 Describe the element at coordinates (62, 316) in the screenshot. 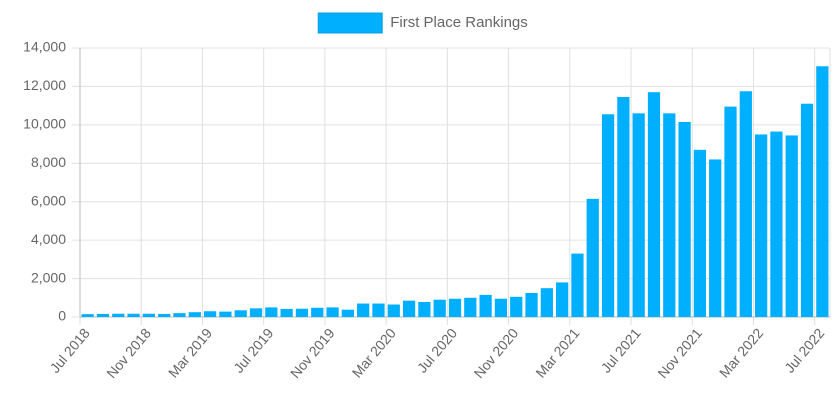

I see `y-tick-label: 0` at that location.